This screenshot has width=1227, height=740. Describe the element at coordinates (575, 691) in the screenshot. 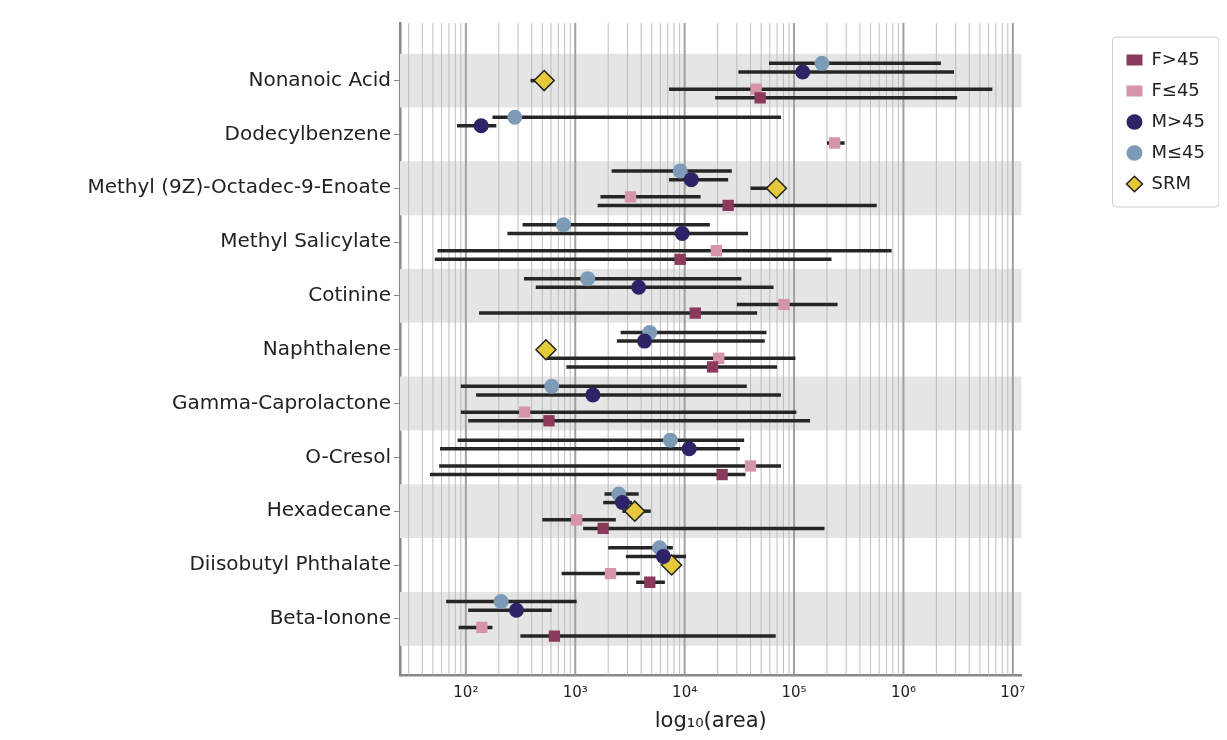

I see `x-tick-label: 10³` at that location.